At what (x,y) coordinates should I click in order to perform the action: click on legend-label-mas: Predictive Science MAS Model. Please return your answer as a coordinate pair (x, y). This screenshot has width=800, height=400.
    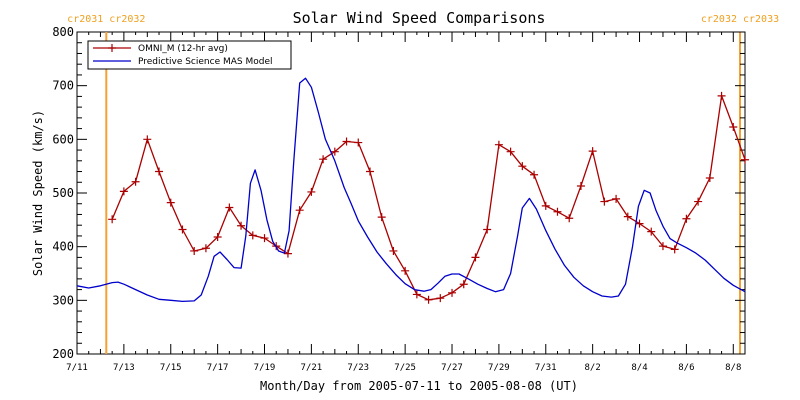
    Looking at the image, I should click on (205, 62).